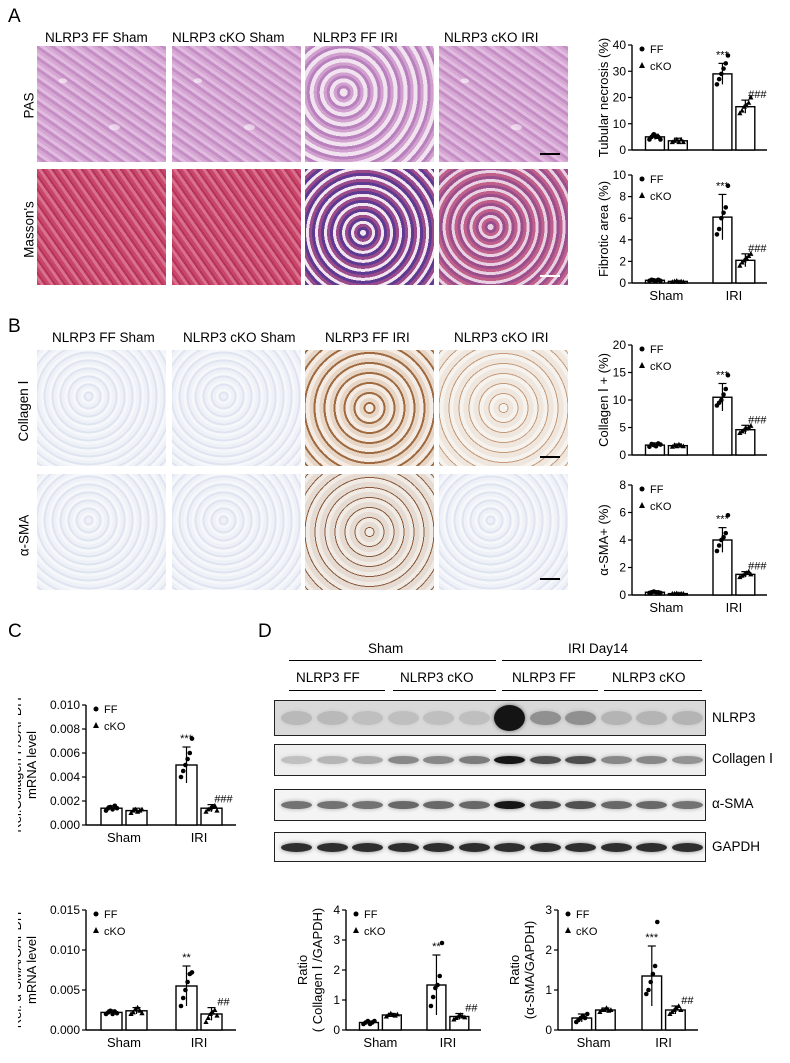 This screenshot has width=790, height=1063. I want to click on pas-cko-sham-image, so click(236, 104).